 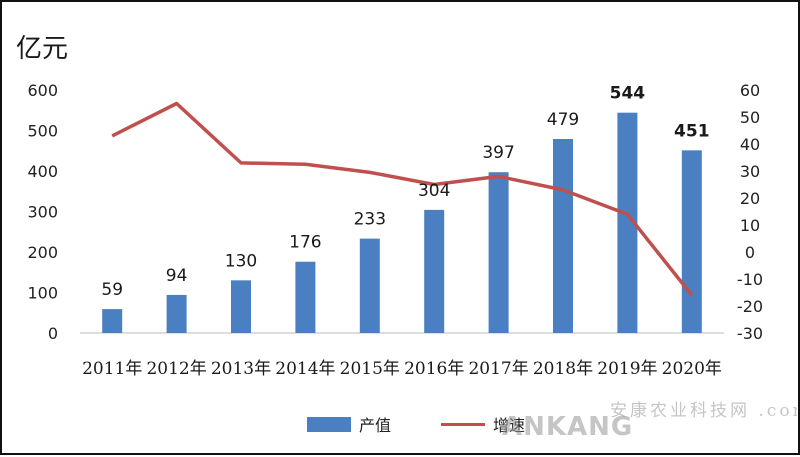 I want to click on bar-data-label: 94, so click(x=177, y=276).